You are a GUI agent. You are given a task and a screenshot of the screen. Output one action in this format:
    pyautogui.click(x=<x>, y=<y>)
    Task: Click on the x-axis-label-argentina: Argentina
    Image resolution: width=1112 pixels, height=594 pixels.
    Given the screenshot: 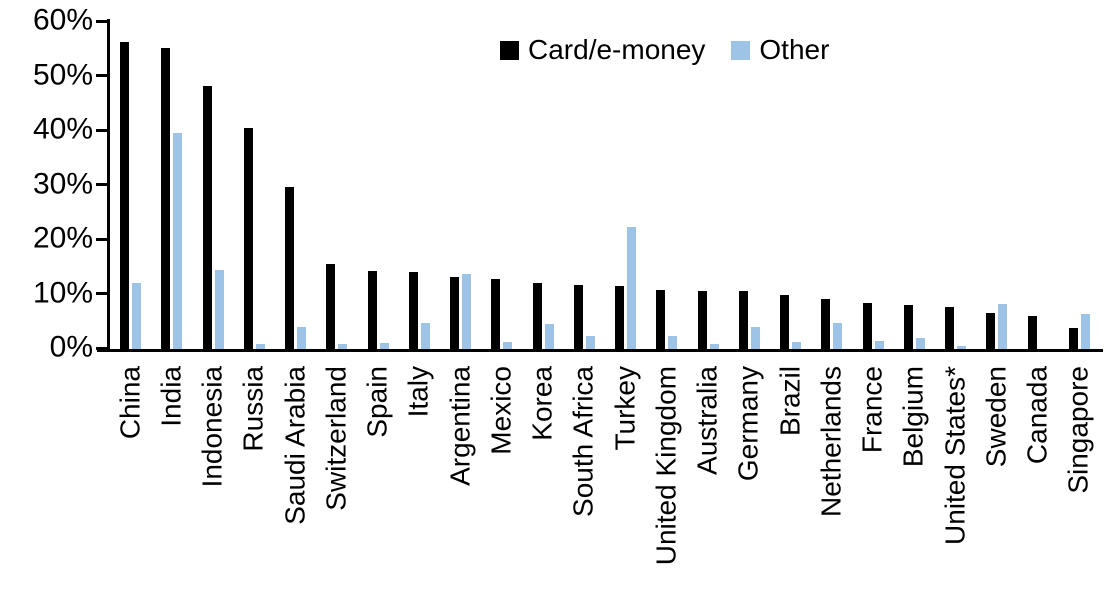 What is the action you would take?
    pyautogui.click(x=460, y=426)
    